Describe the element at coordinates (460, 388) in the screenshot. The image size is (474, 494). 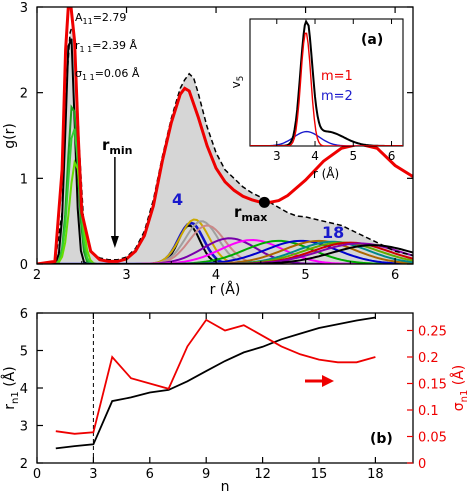
I see `panel-b-y2label: σn1 (Å)` at that location.